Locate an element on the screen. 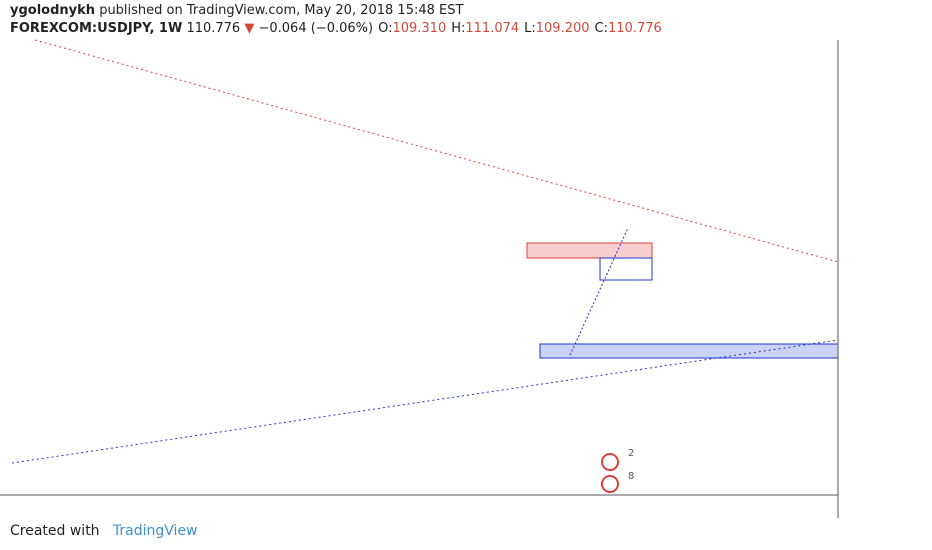 This screenshot has height=550, width=932. quote-label: O: is located at coordinates (385, 28).